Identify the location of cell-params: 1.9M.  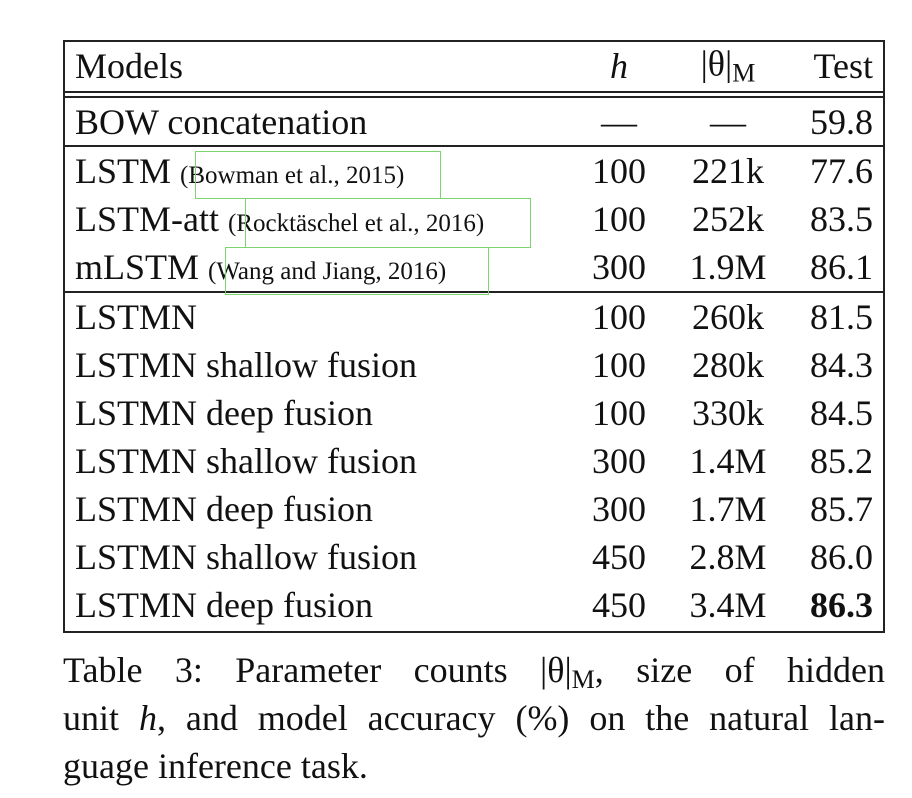
(728, 267).